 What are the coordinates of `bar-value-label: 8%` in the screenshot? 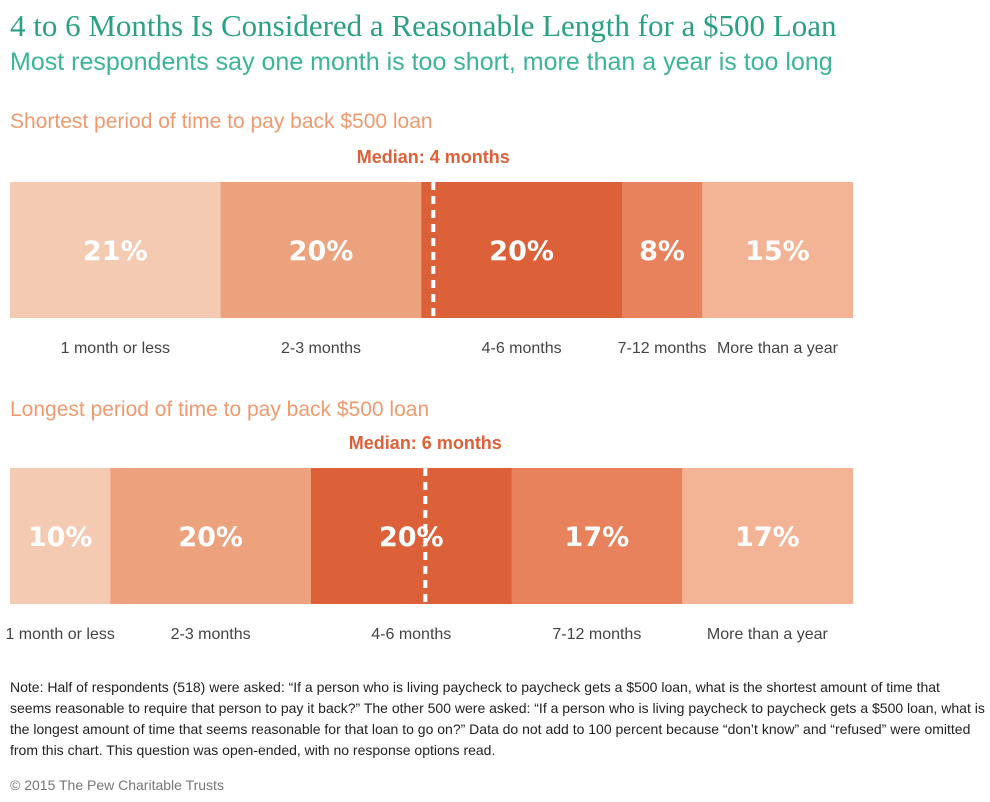 It's located at (662, 251).